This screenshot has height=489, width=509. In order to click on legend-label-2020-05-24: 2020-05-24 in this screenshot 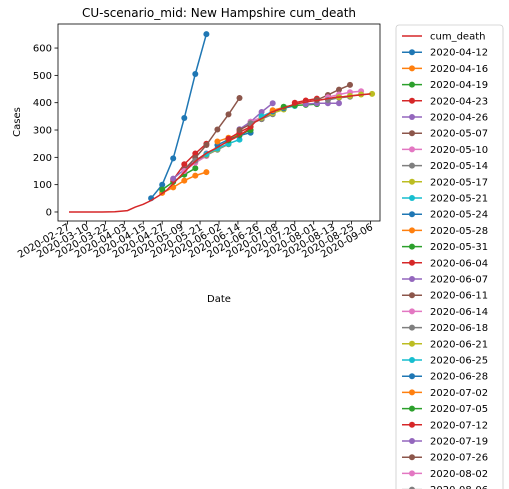, I will do `click(459, 215)`.